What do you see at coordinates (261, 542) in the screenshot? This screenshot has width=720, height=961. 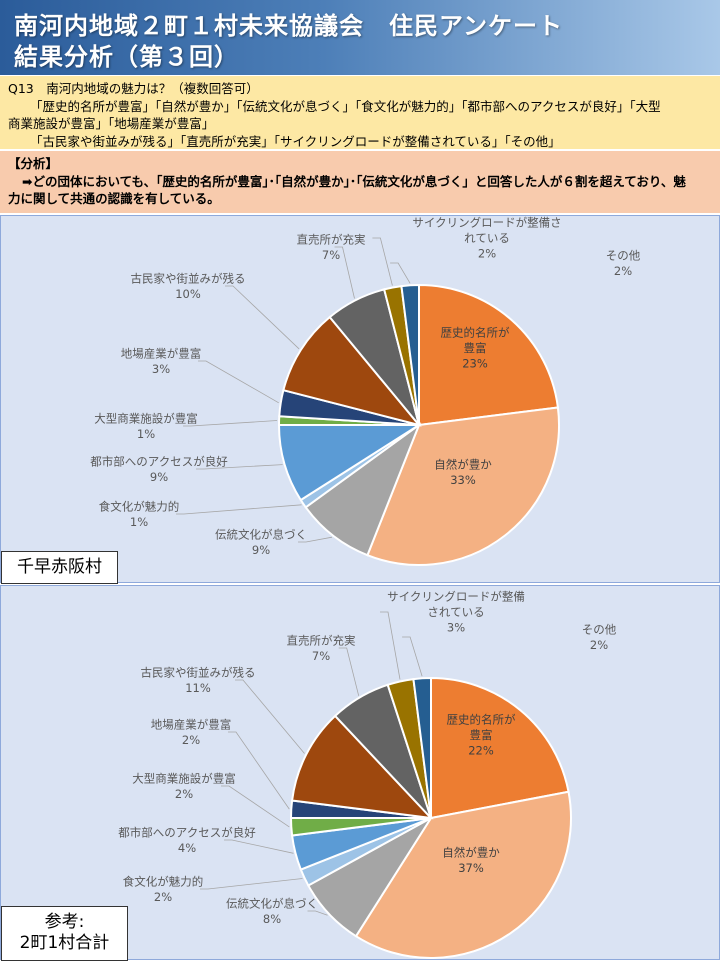 I see `pie-label-tradition: 伝統文化が息づく 9%` at bounding box center [261, 542].